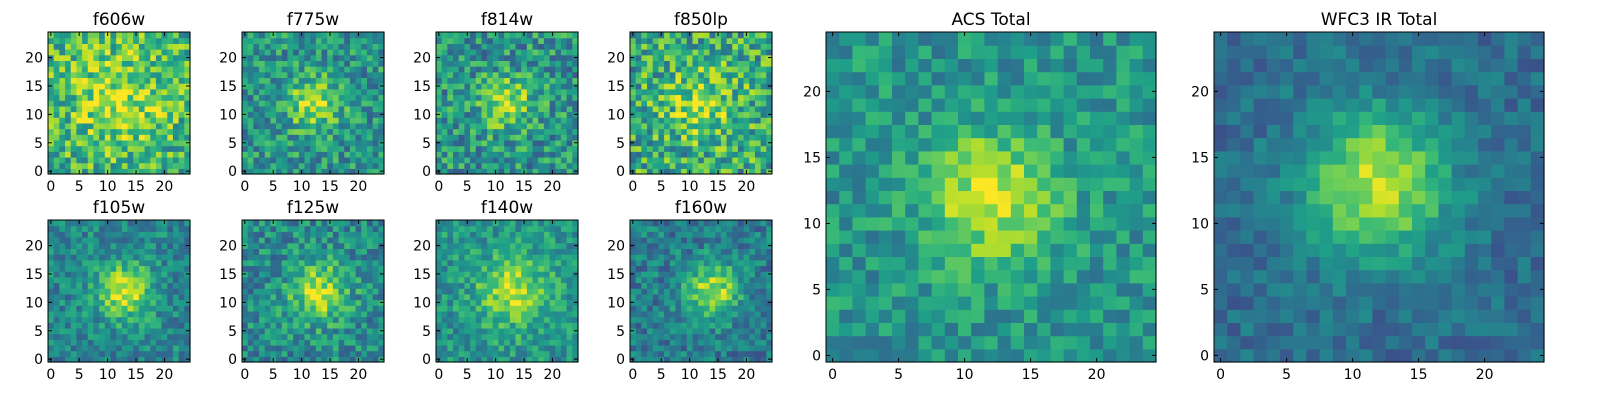  I want to click on y-tick-label: 5, so click(426, 332).